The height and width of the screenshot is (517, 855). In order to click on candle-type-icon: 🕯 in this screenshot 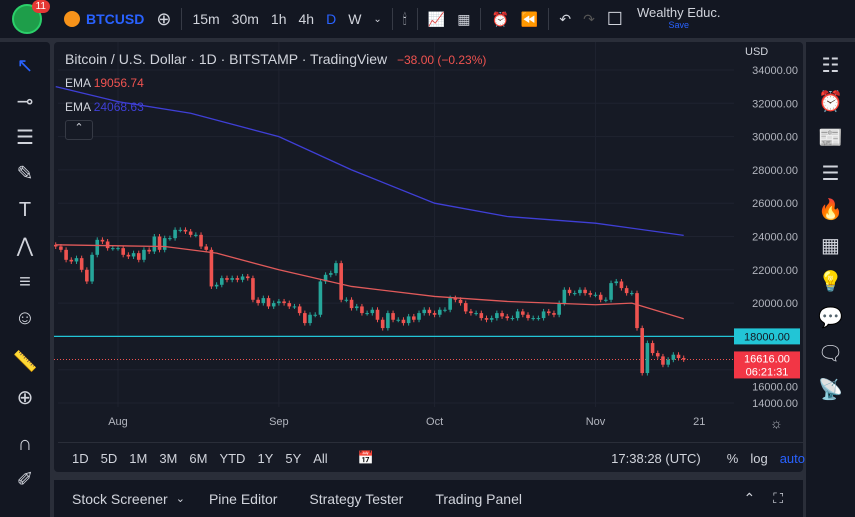, I will do `click(404, 18)`.